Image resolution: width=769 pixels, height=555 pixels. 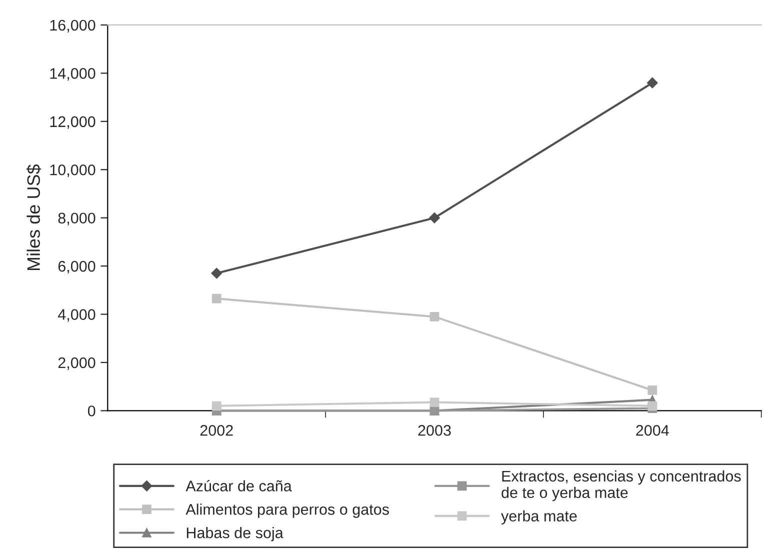 I want to click on y-tick-label: 10,000, so click(x=73, y=171).